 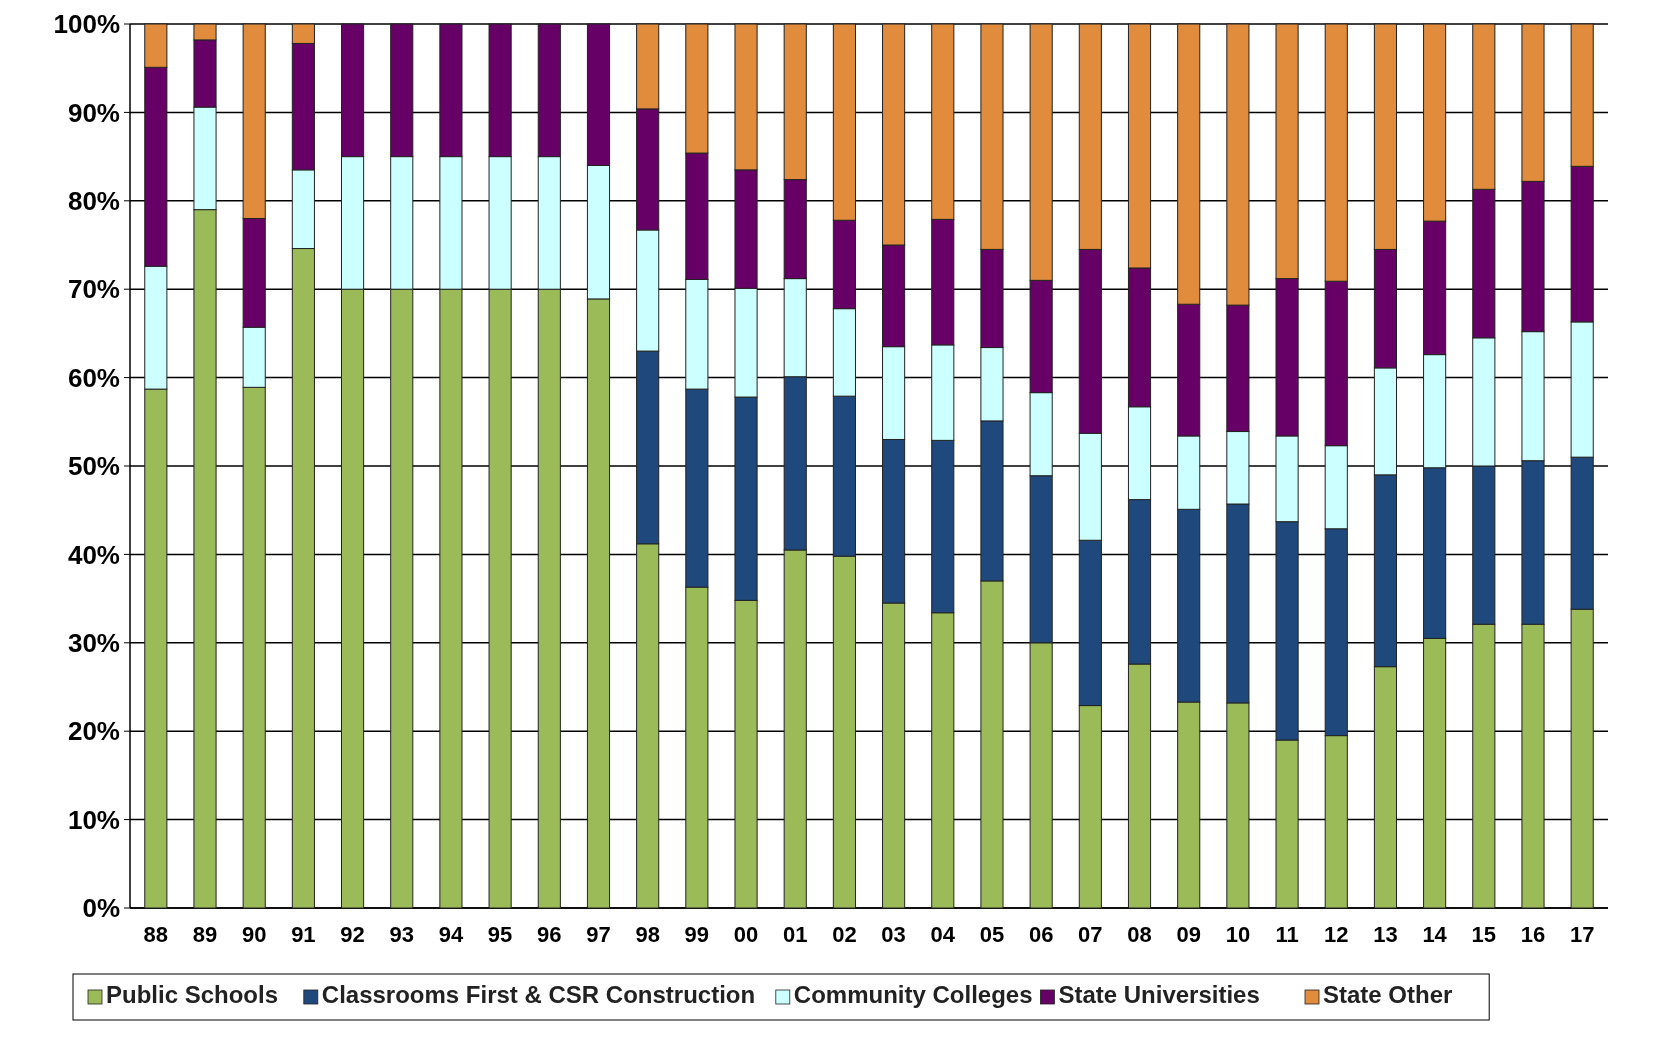 I want to click on x-tick-label: 04, so click(x=943, y=934).